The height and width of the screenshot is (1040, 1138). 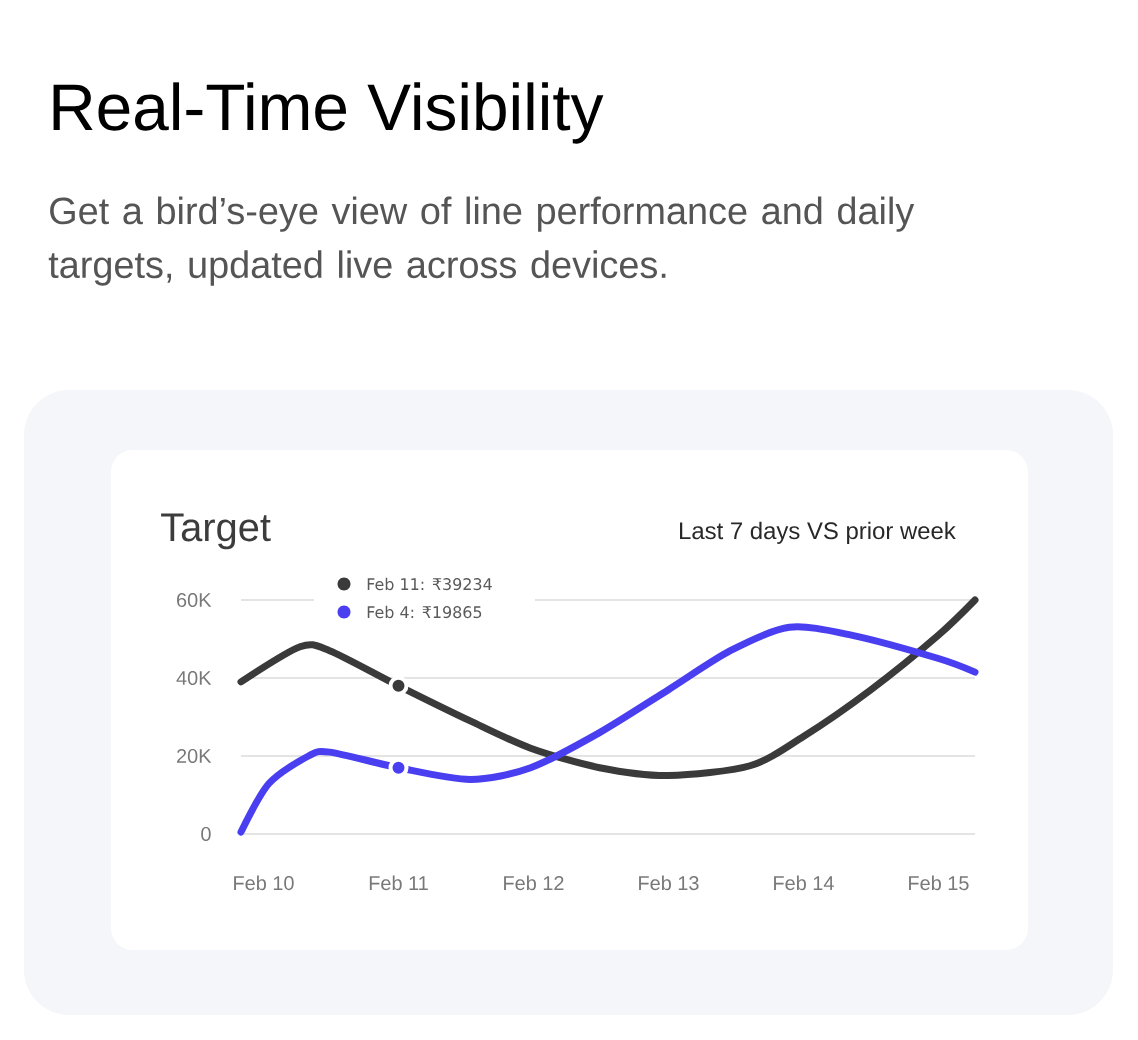 I want to click on text: Feb 11: ₹39234, so click(x=429, y=584).